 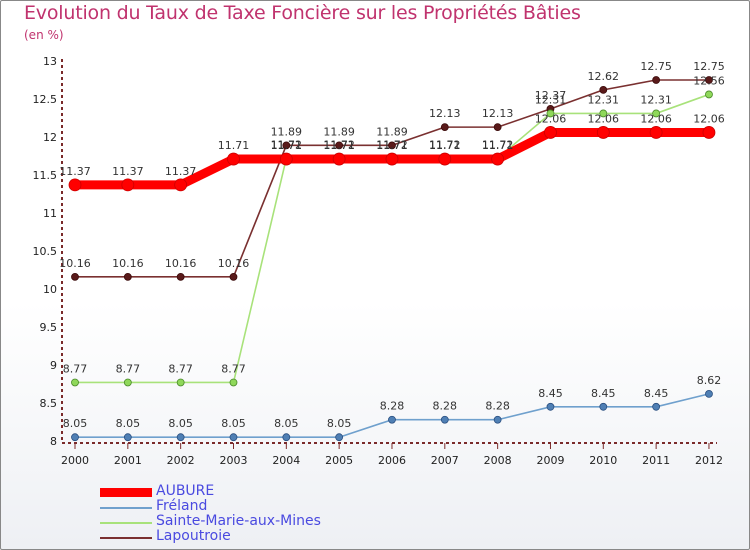 I want to click on x-tick-label: 2002, so click(x=181, y=460).